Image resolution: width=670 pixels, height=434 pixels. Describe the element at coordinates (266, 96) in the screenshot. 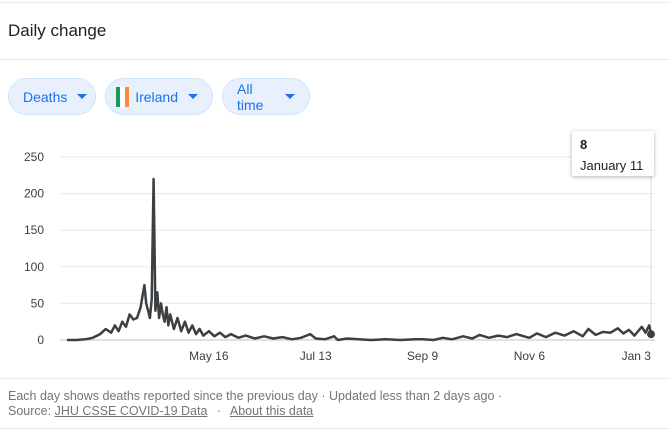

I see `range-dropdown: All time` at that location.